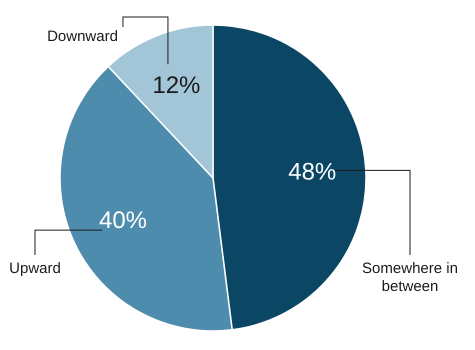 This screenshot has width=475, height=350. What do you see at coordinates (312, 172) in the screenshot?
I see `data-label: 48%` at bounding box center [312, 172].